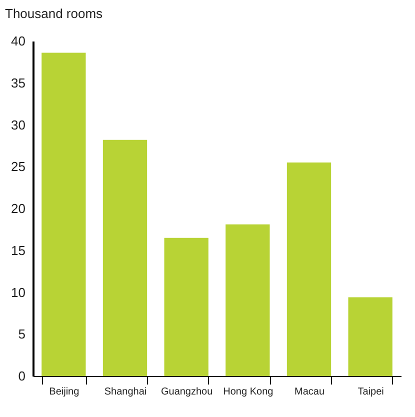  What do you see at coordinates (18, 250) in the screenshot?
I see `y-tick-label: 15` at bounding box center [18, 250].